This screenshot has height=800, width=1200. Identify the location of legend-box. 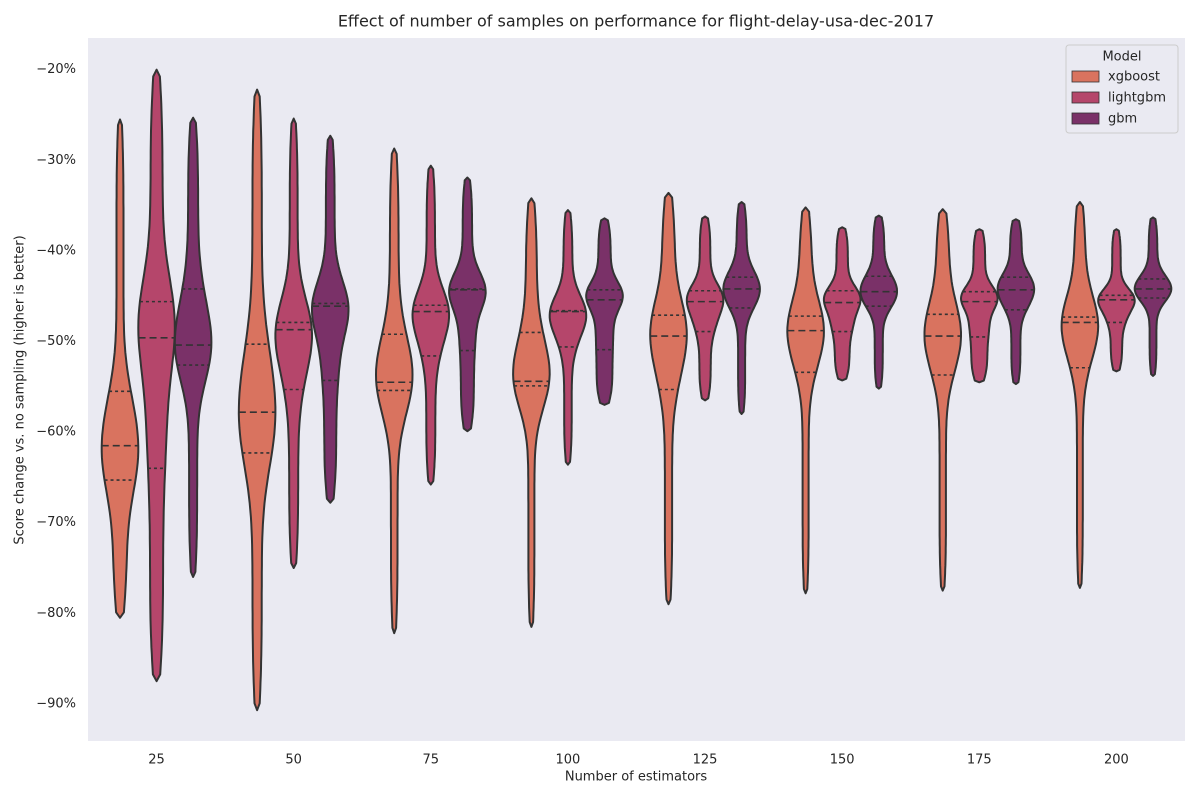
(1122, 89).